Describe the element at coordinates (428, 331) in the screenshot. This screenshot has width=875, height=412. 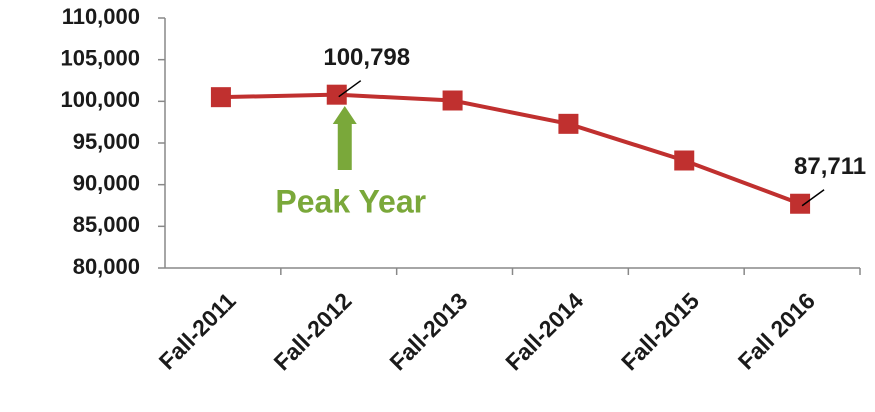
I see `x-tick-label: Fall-2013` at that location.